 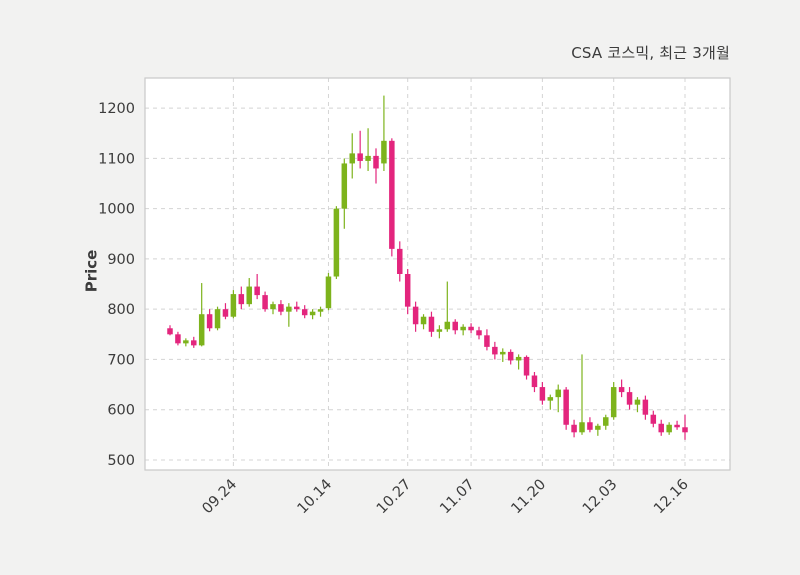 What do you see at coordinates (394, 497) in the screenshot?
I see `x-tick-label: 10.27` at bounding box center [394, 497].